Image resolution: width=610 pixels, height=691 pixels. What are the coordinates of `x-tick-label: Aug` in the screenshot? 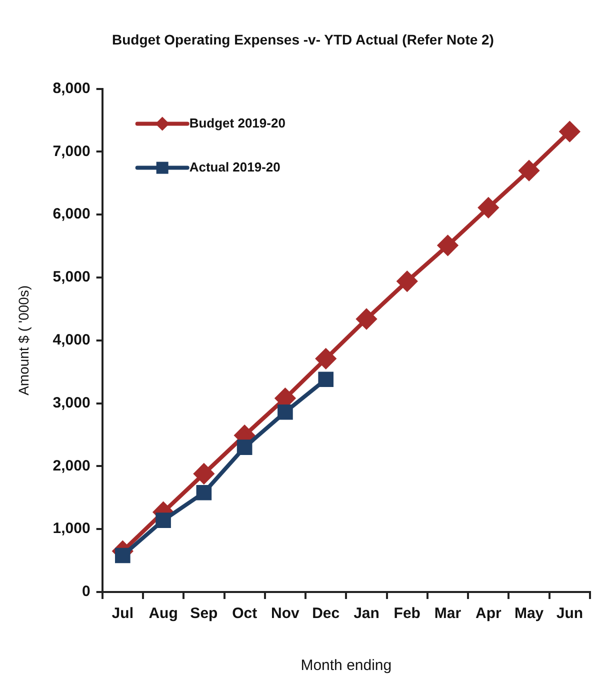 It's located at (163, 613).